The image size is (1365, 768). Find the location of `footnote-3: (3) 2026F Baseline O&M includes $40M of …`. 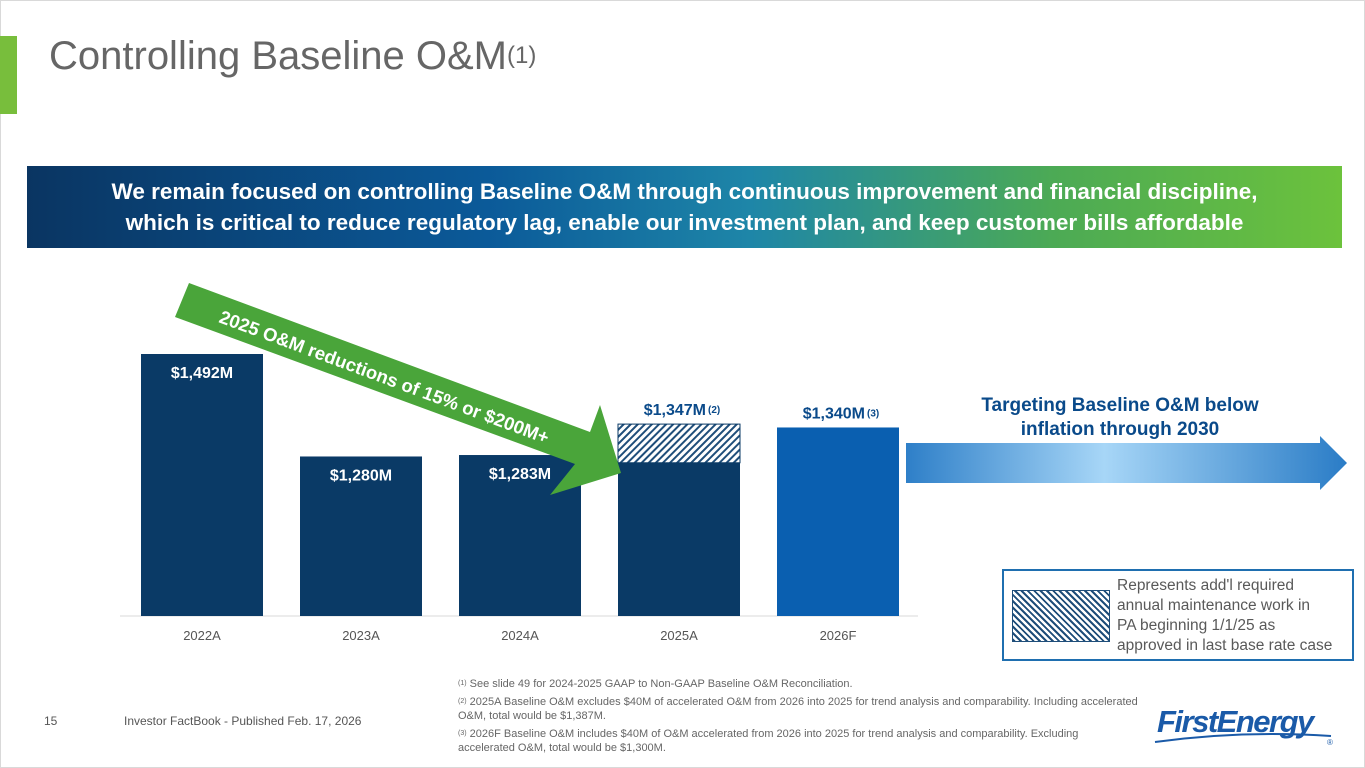

footnote-3: (3) 2026F Baseline O&M includes $40M of … is located at coordinates (768, 741).